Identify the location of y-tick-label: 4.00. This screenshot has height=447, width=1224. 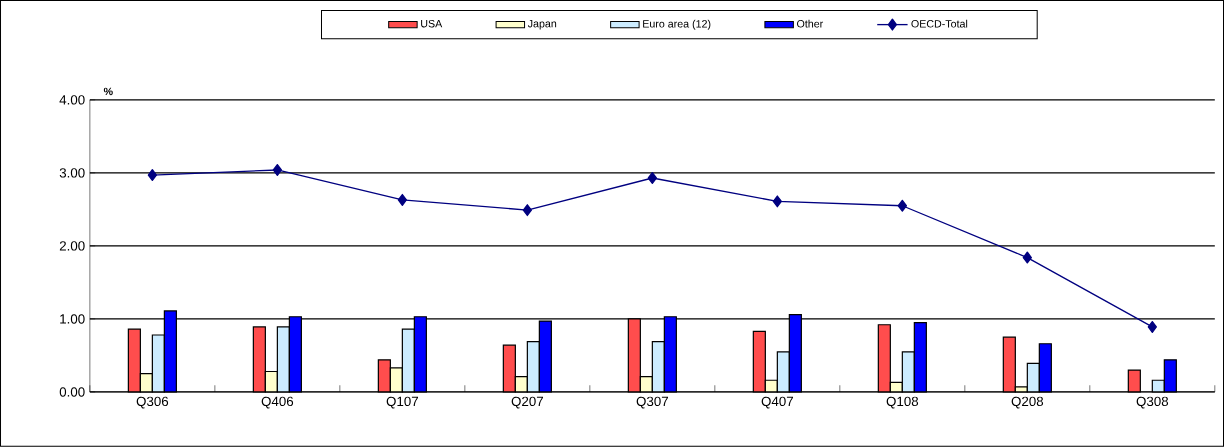
(72, 100).